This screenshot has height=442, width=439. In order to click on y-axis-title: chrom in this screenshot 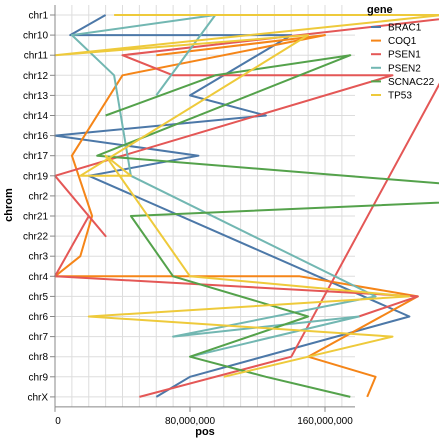, I will do `click(9, 205)`.